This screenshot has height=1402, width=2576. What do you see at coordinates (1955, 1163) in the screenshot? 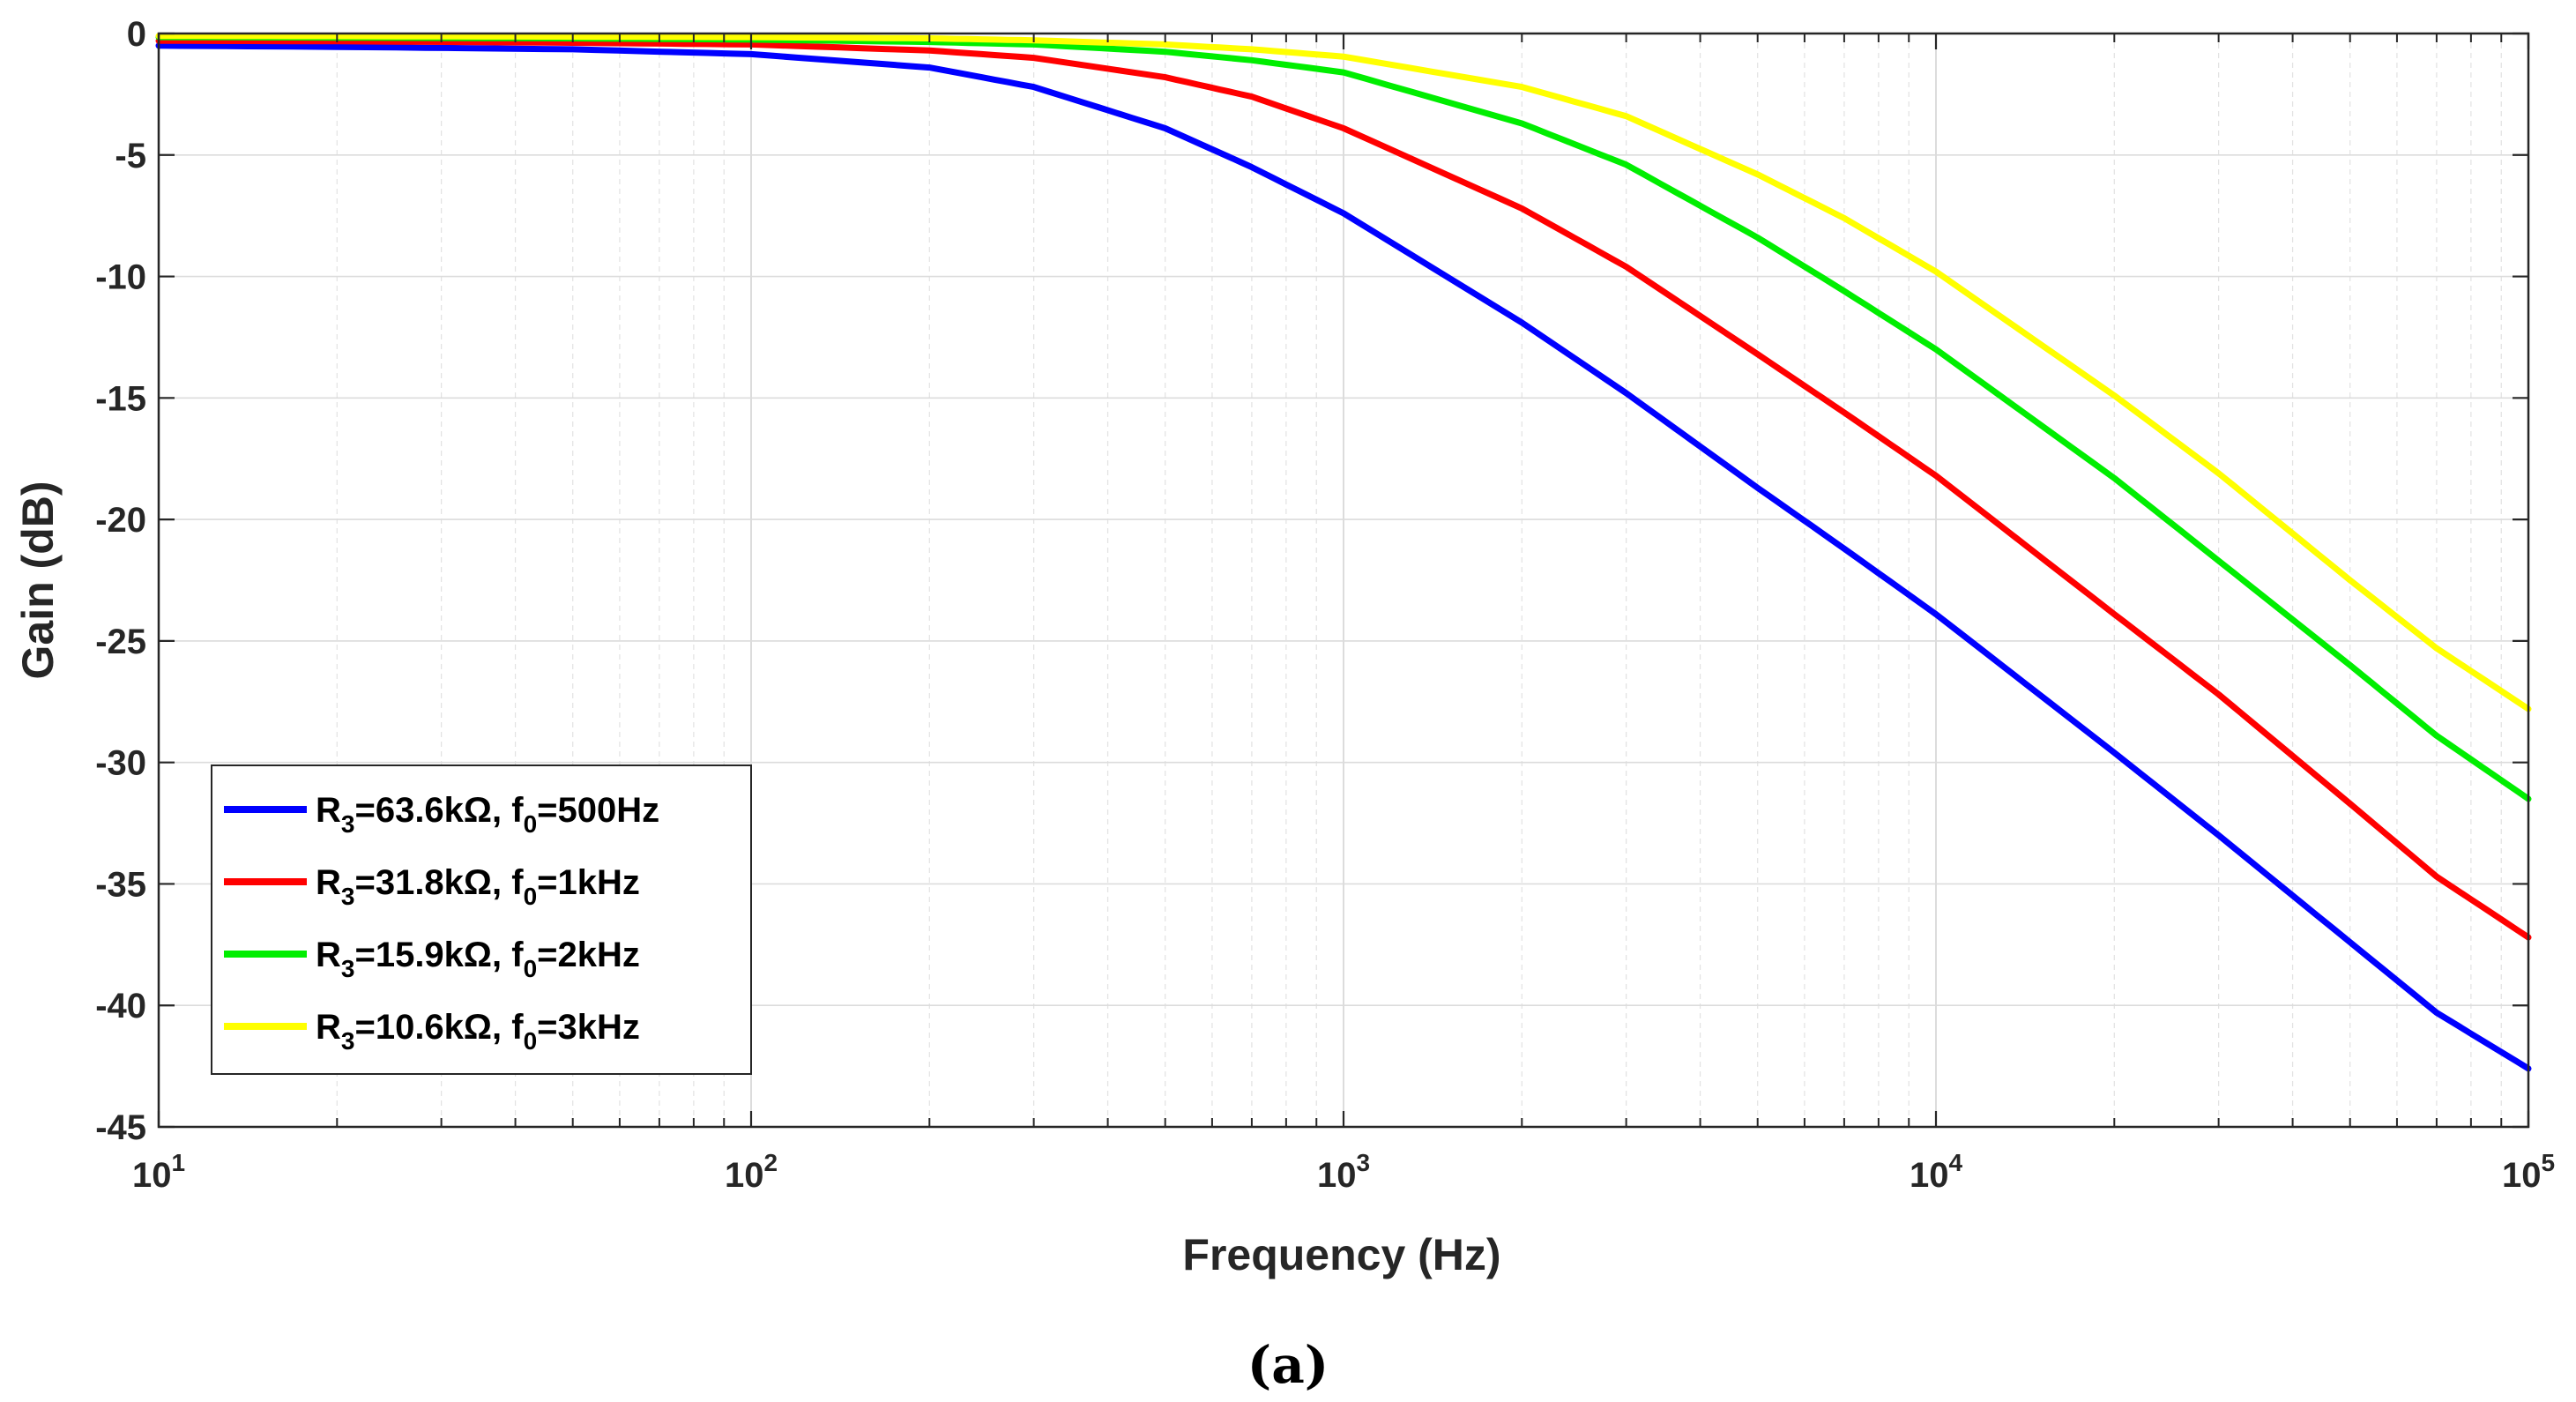
I see `x-tick-exponent: 4` at bounding box center [1955, 1163].